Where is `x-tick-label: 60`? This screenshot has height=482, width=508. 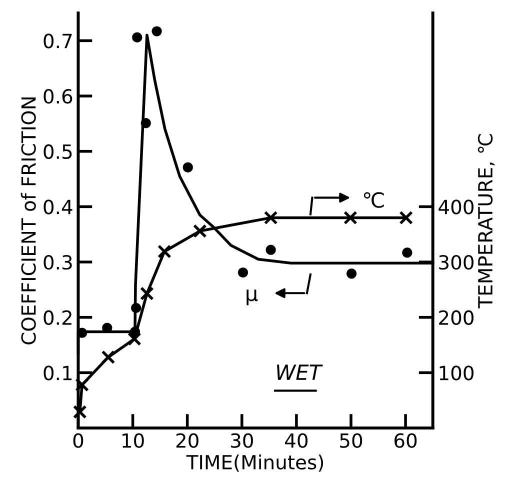 x-tick-label: 60 is located at coordinates (405, 440).